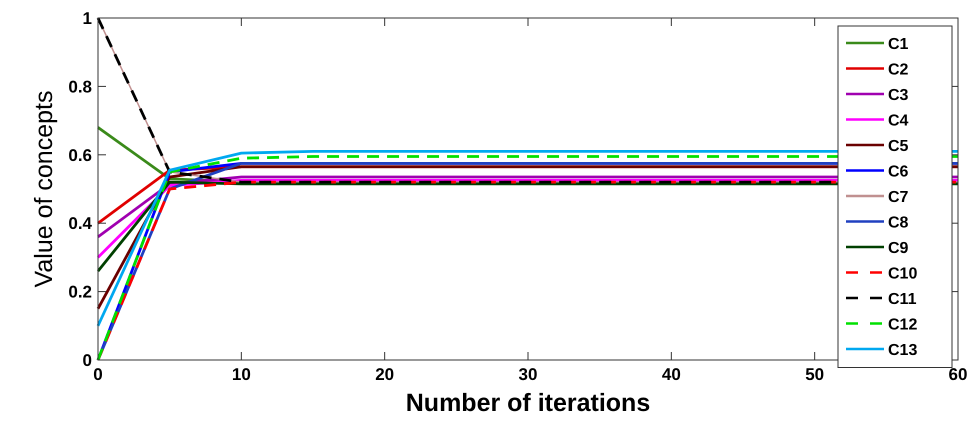 The height and width of the screenshot is (421, 969). Describe the element at coordinates (80, 292) in the screenshot. I see `y-tick-label: 0.2` at that location.